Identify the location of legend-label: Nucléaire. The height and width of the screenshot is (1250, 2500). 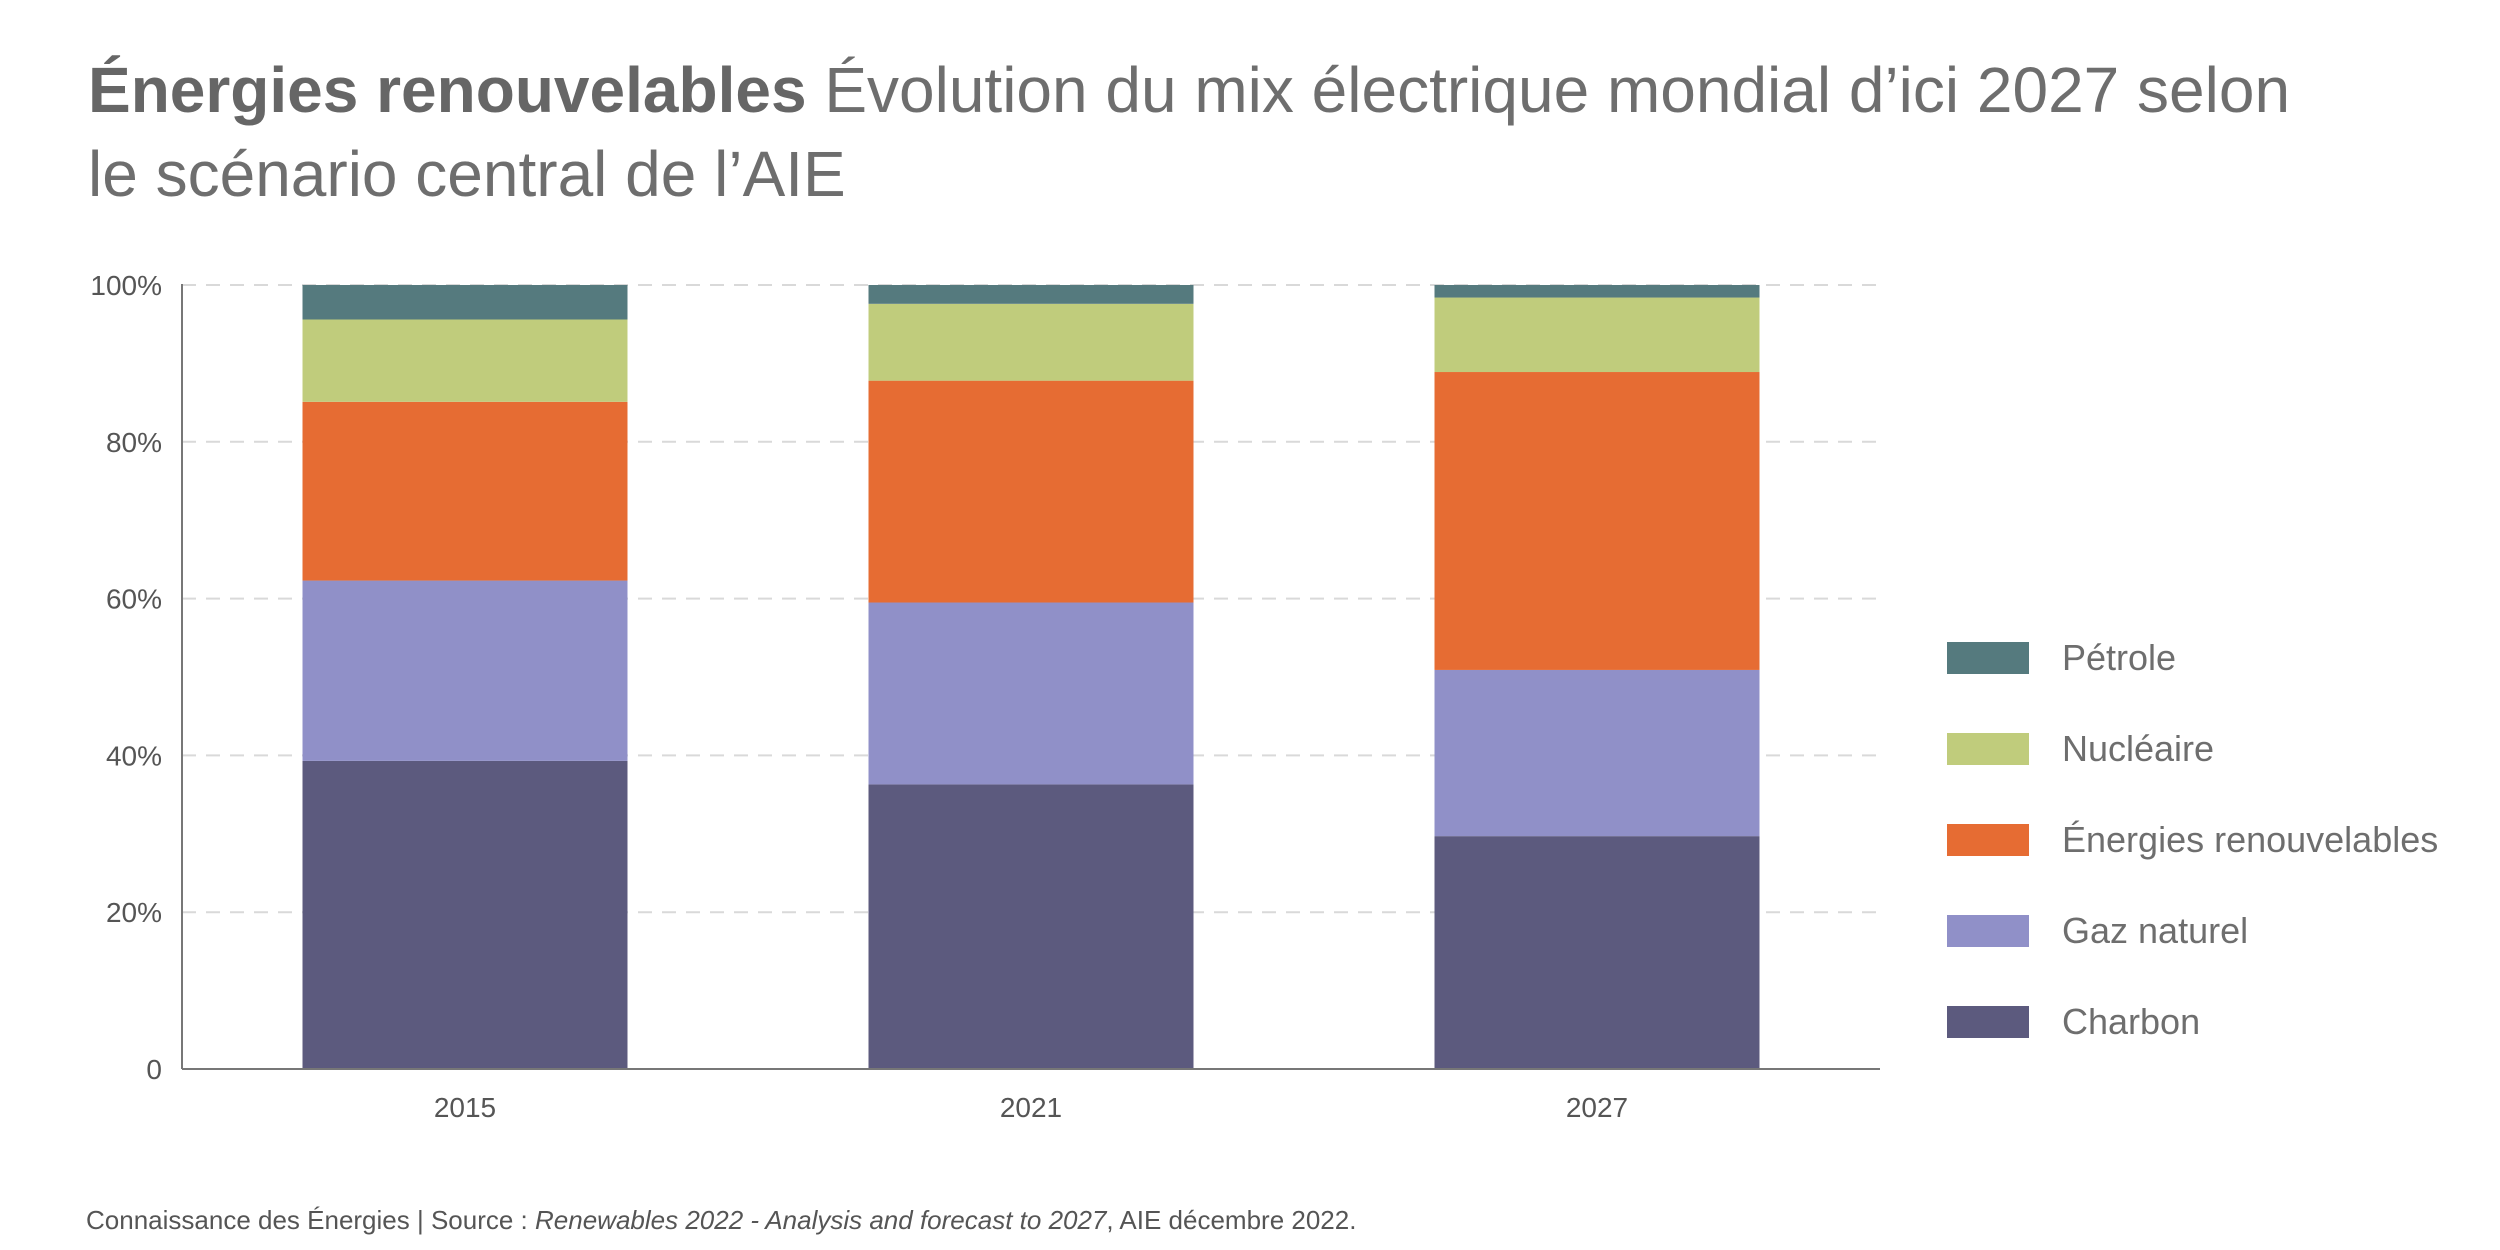
(2138, 748).